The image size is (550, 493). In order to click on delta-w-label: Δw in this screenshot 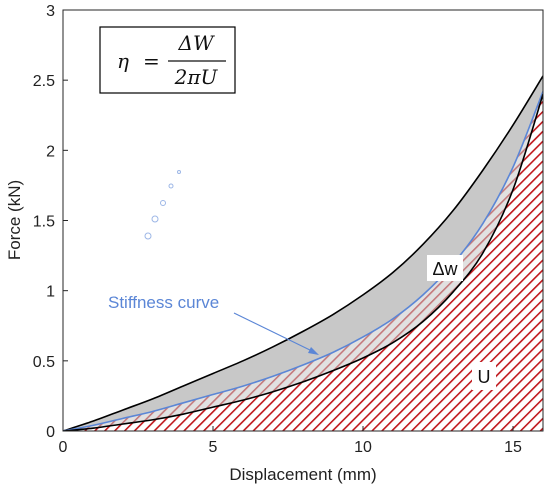, I will do `click(445, 269)`.